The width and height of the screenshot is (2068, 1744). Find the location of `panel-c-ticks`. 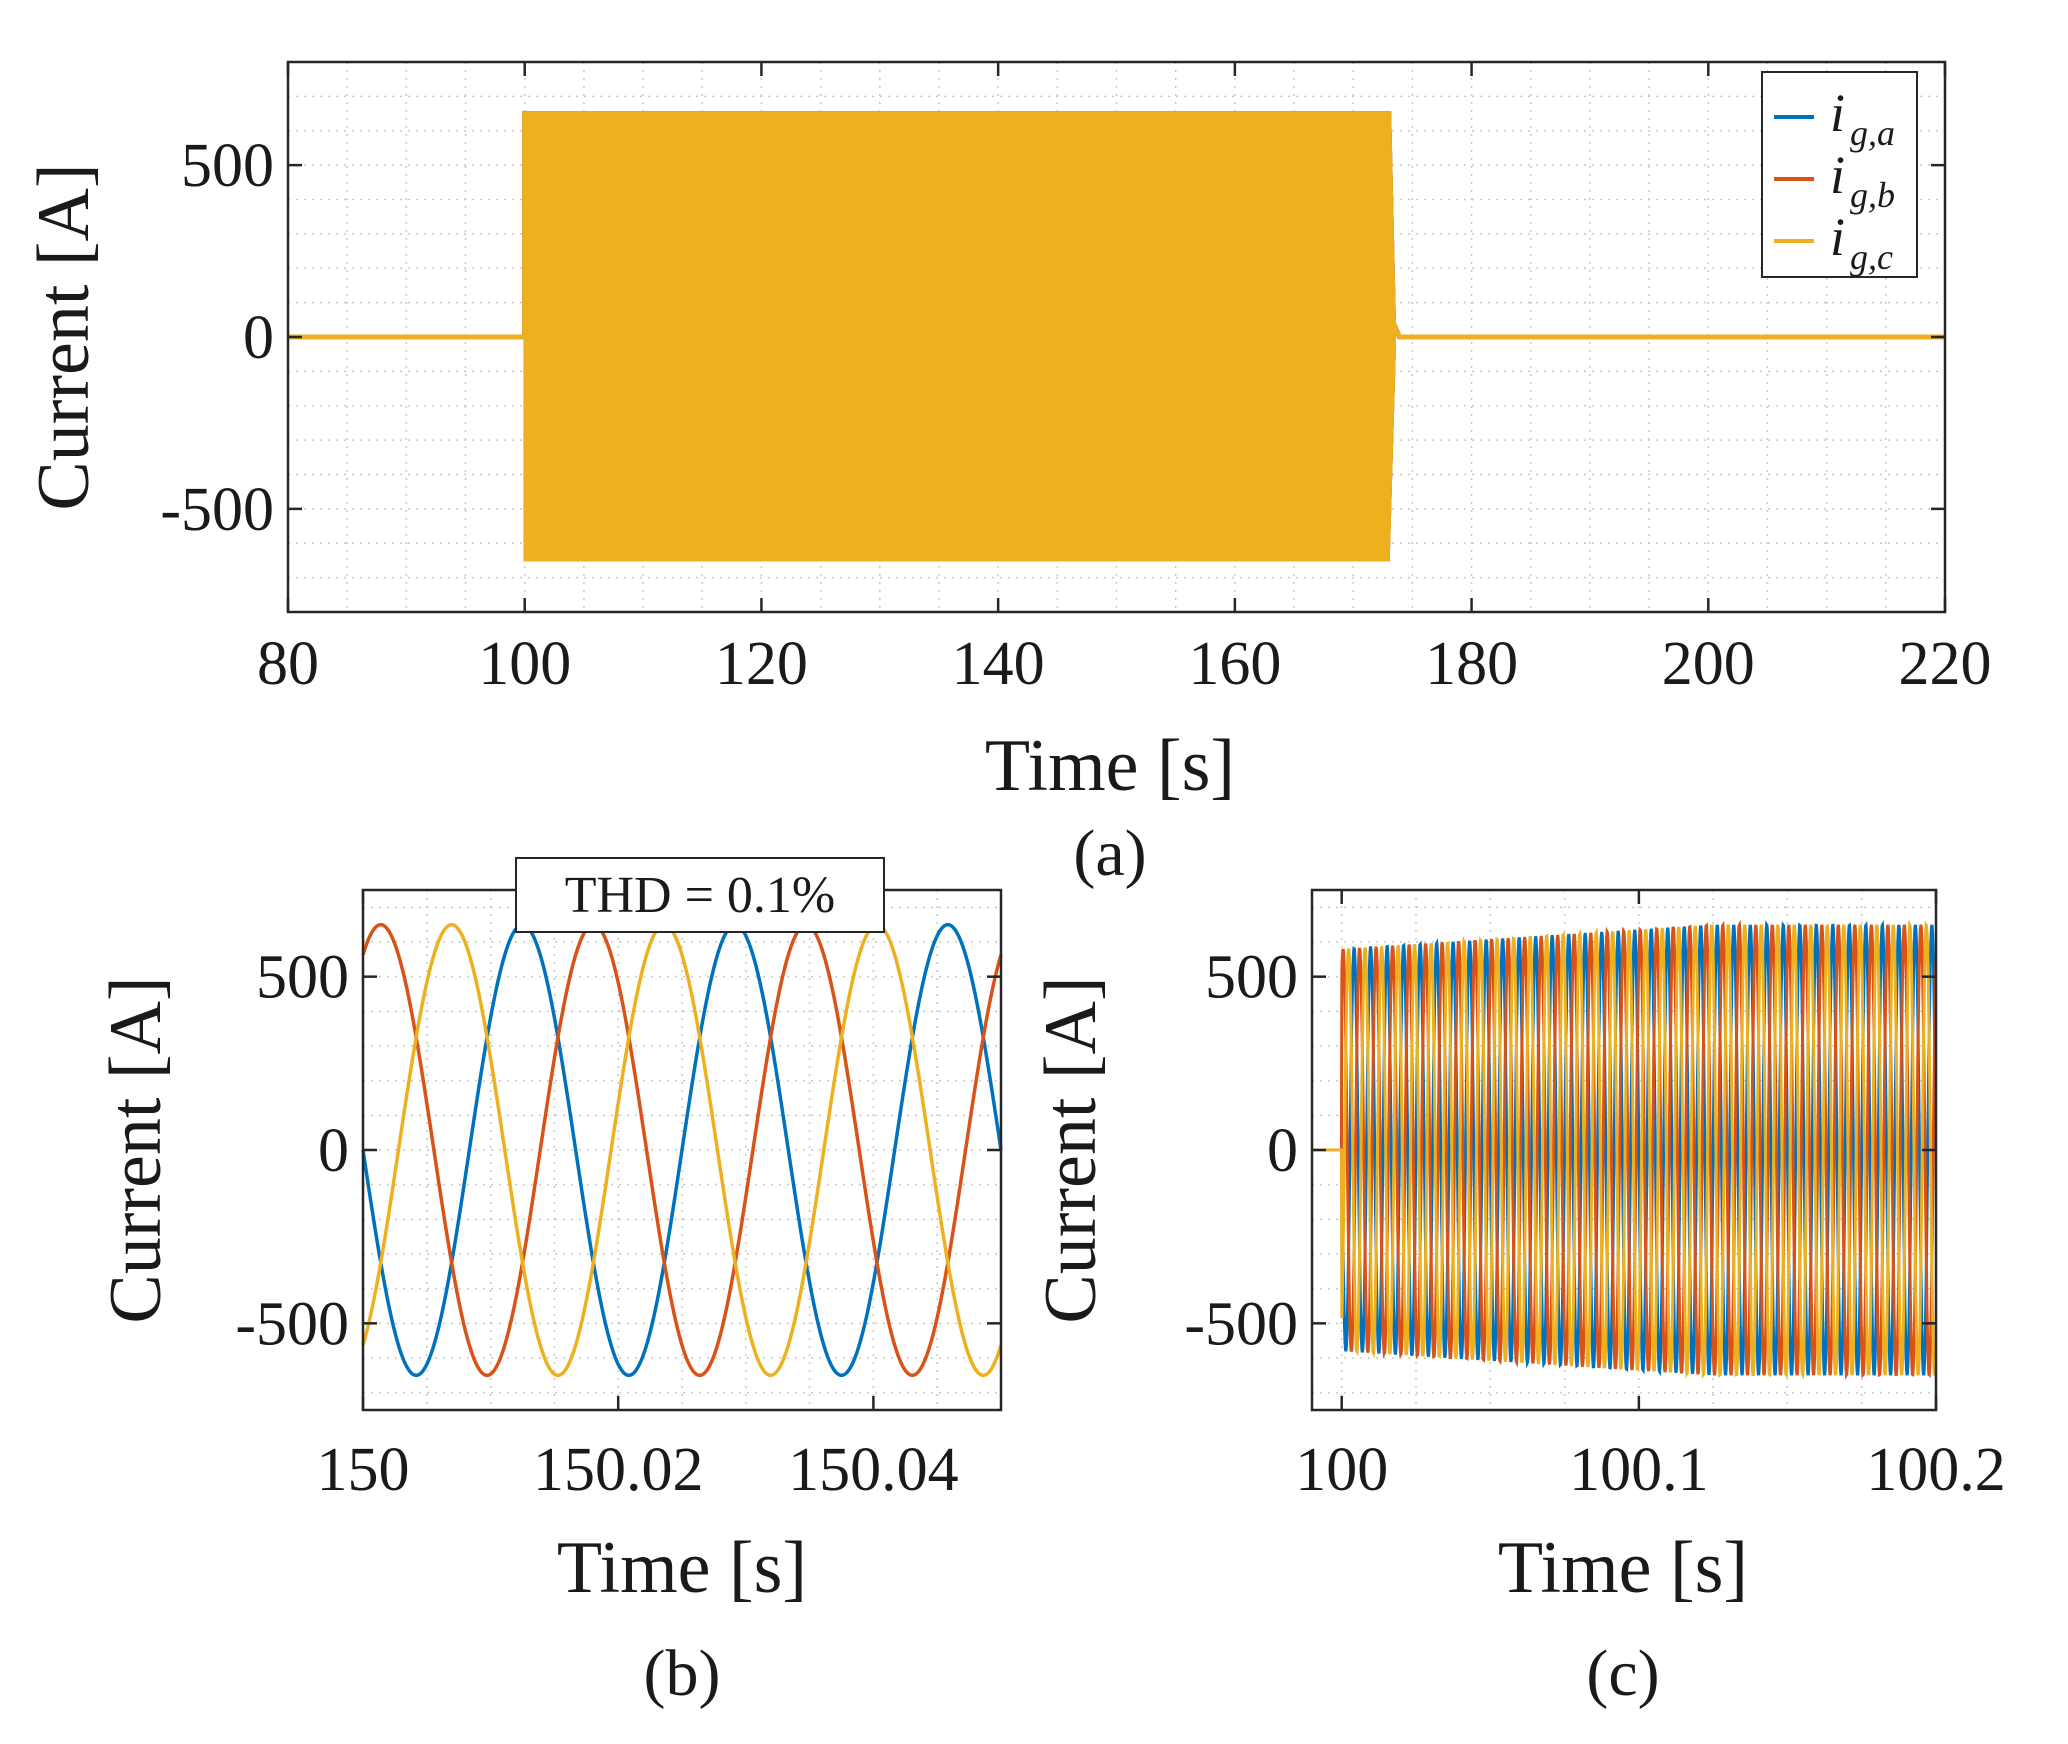

panel-c-ticks is located at coordinates (1625, 1150).